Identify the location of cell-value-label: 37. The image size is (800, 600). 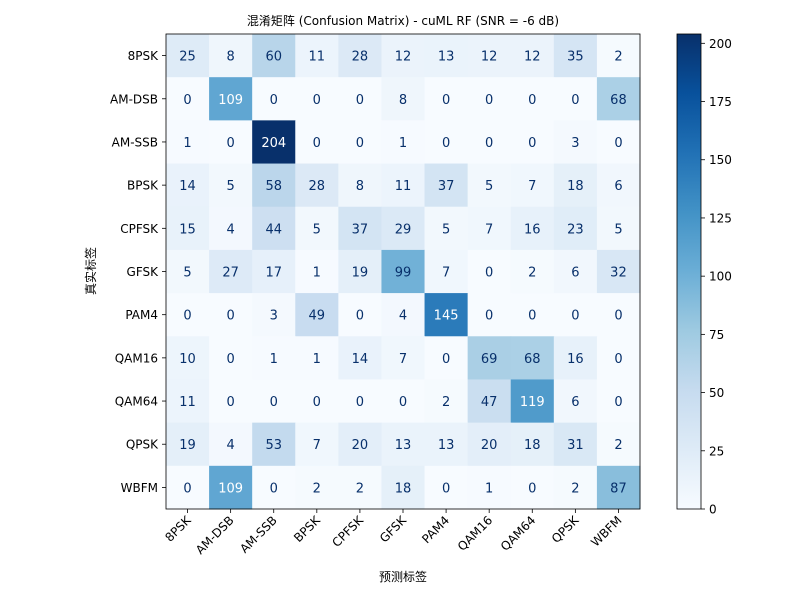
(360, 229).